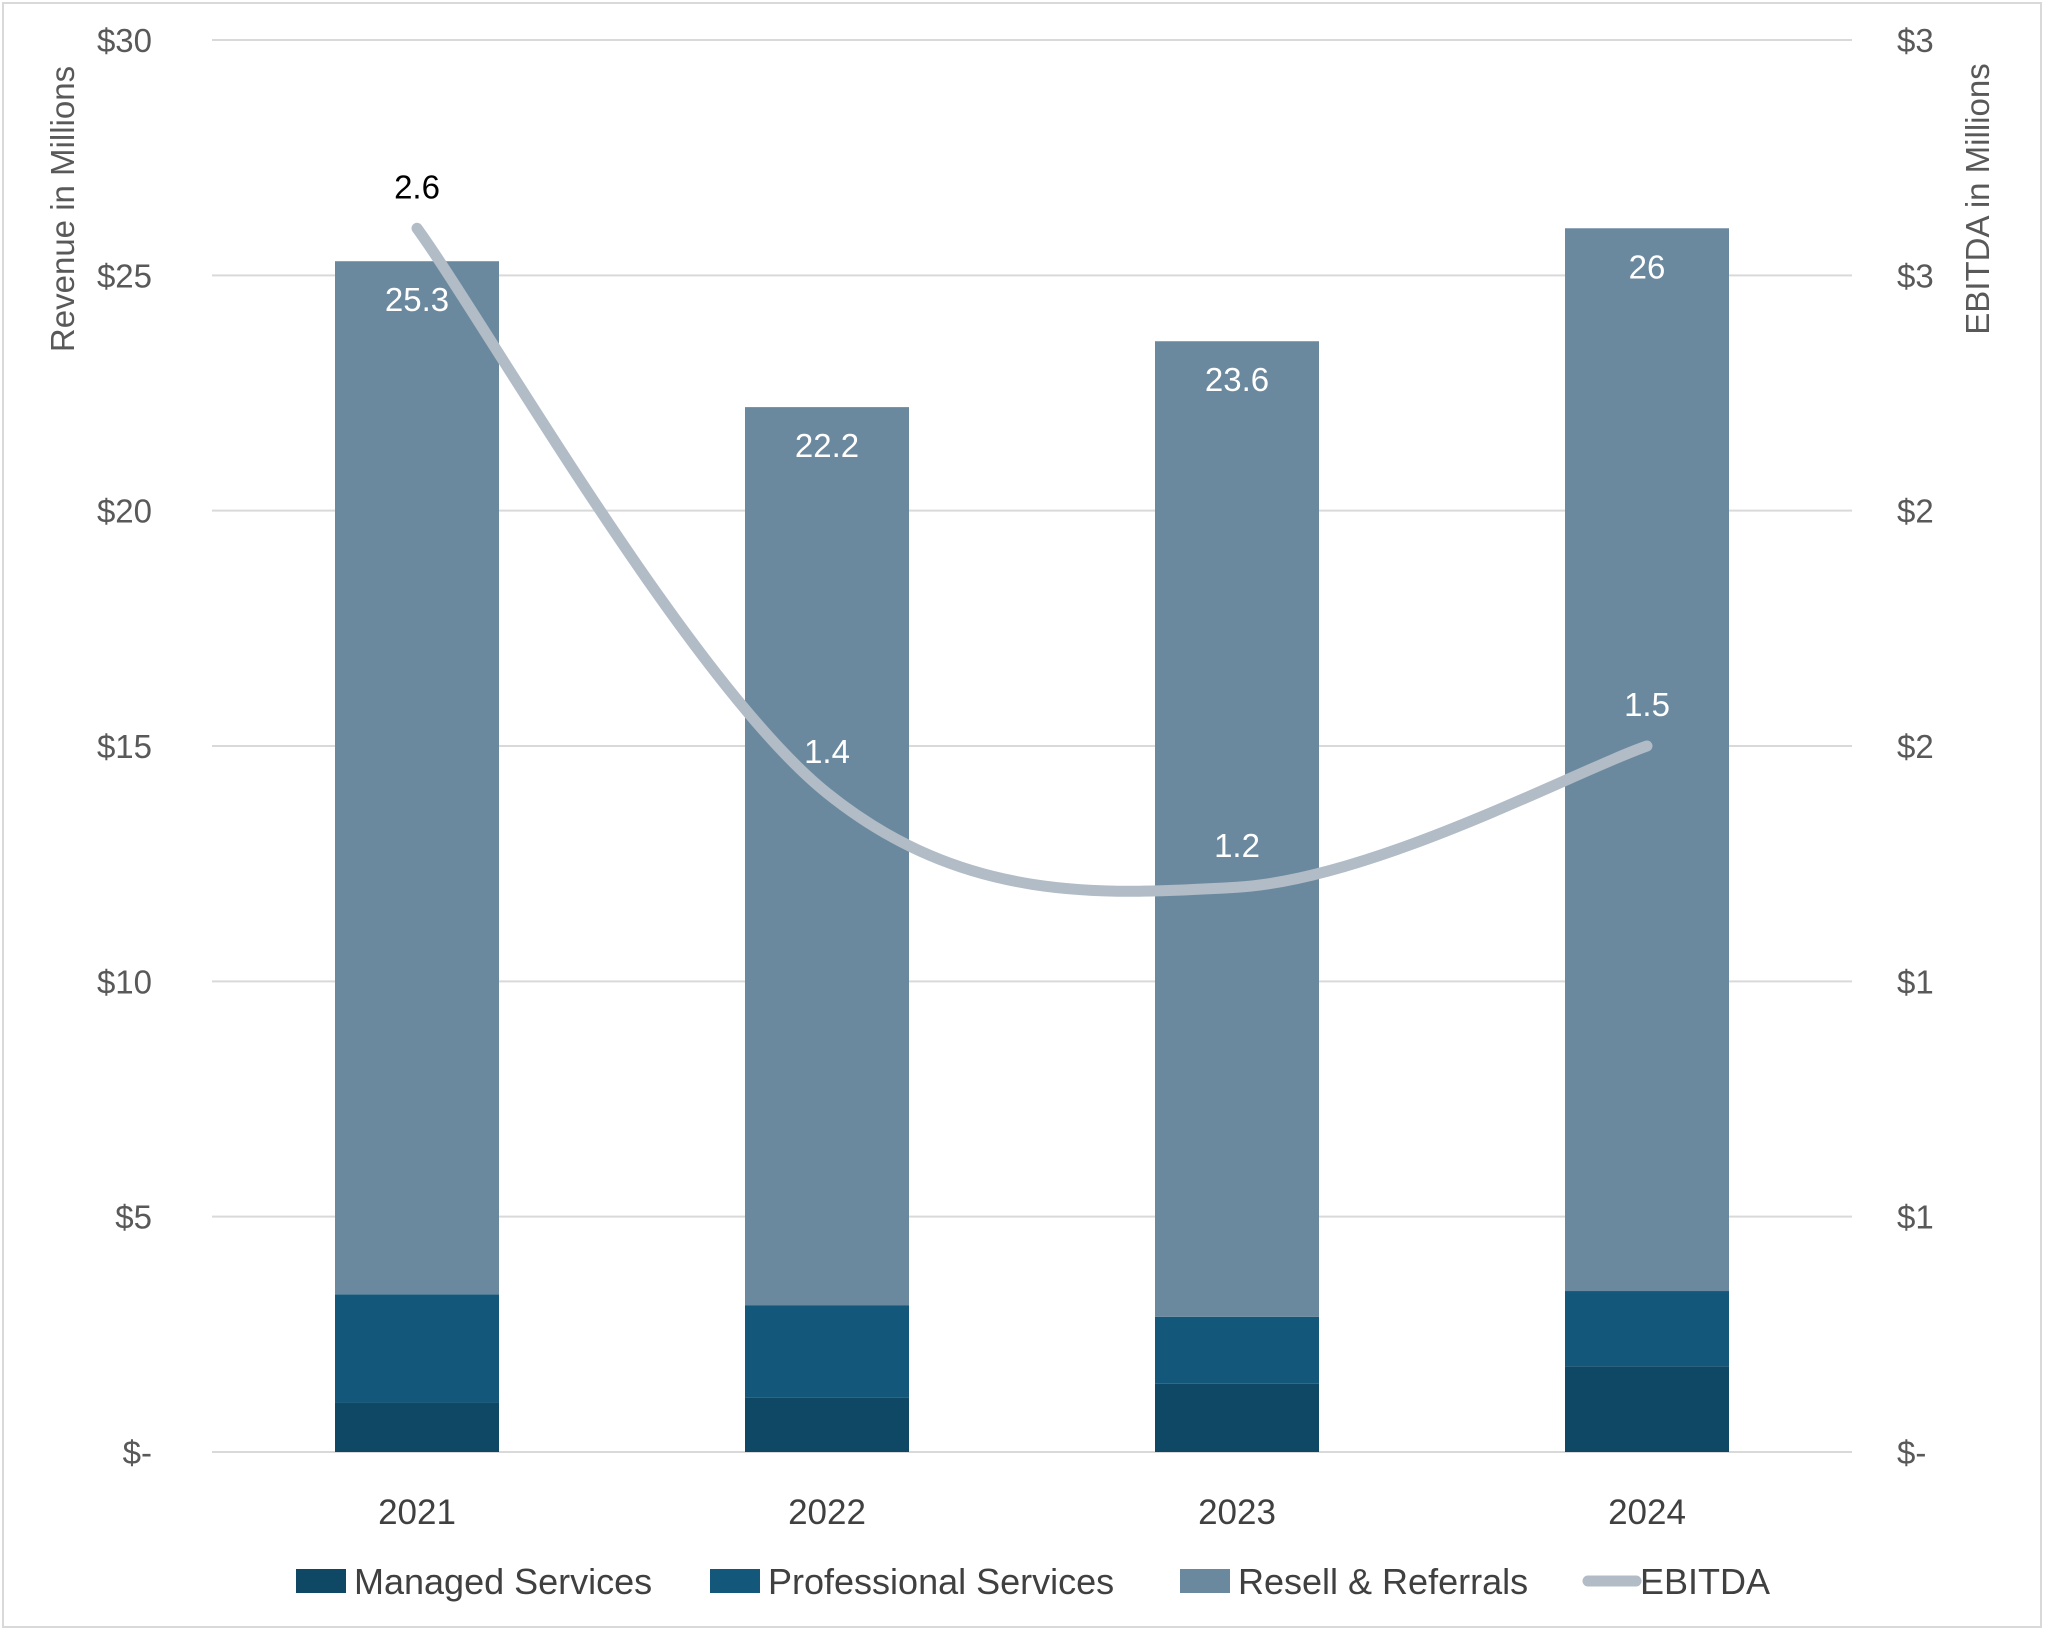 The image size is (2048, 1635). What do you see at coordinates (1032, 1512) in the screenshot?
I see `category-axis: 2021 2022 2023 2024` at bounding box center [1032, 1512].